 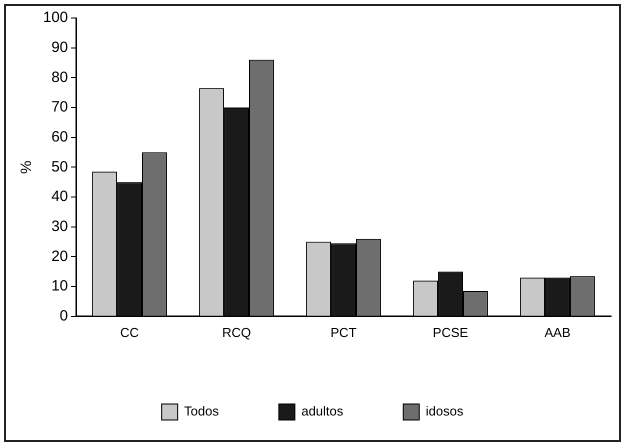 I want to click on y-tick-label: 70, so click(x=59, y=107).